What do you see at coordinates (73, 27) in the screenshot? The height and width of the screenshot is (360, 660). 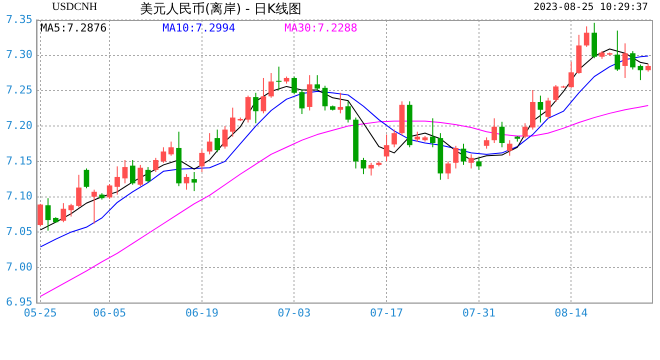 I see `text: MA5:7.2876` at bounding box center [73, 27].